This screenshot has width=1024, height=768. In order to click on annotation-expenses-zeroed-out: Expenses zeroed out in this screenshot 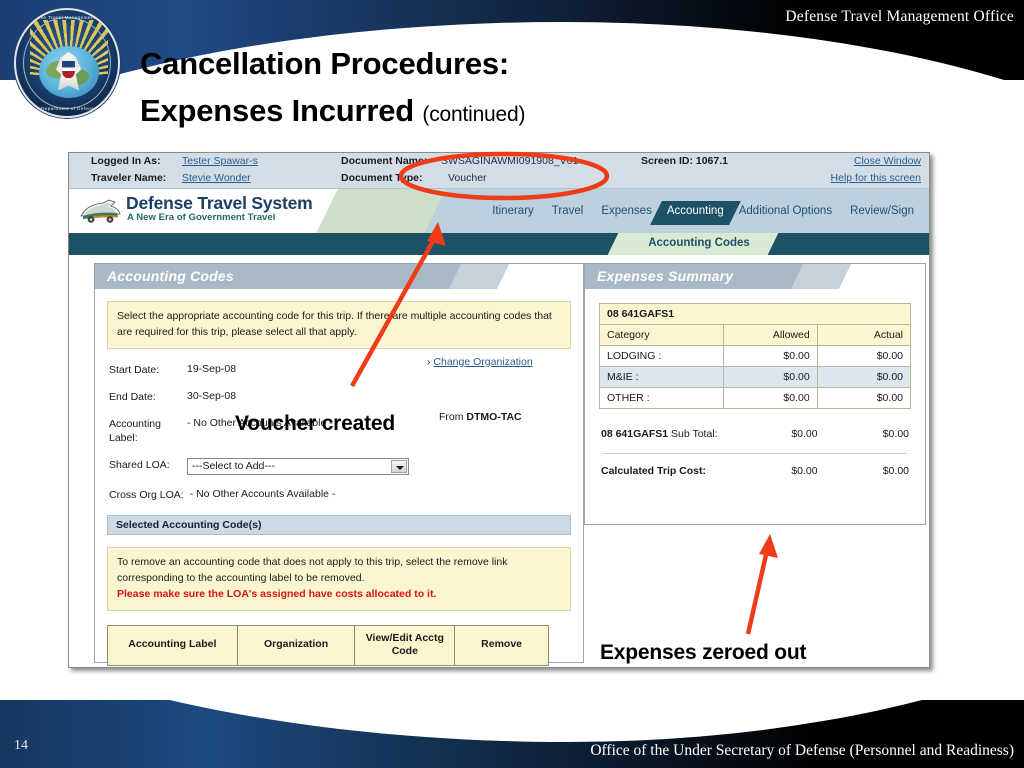, I will do `click(703, 652)`.